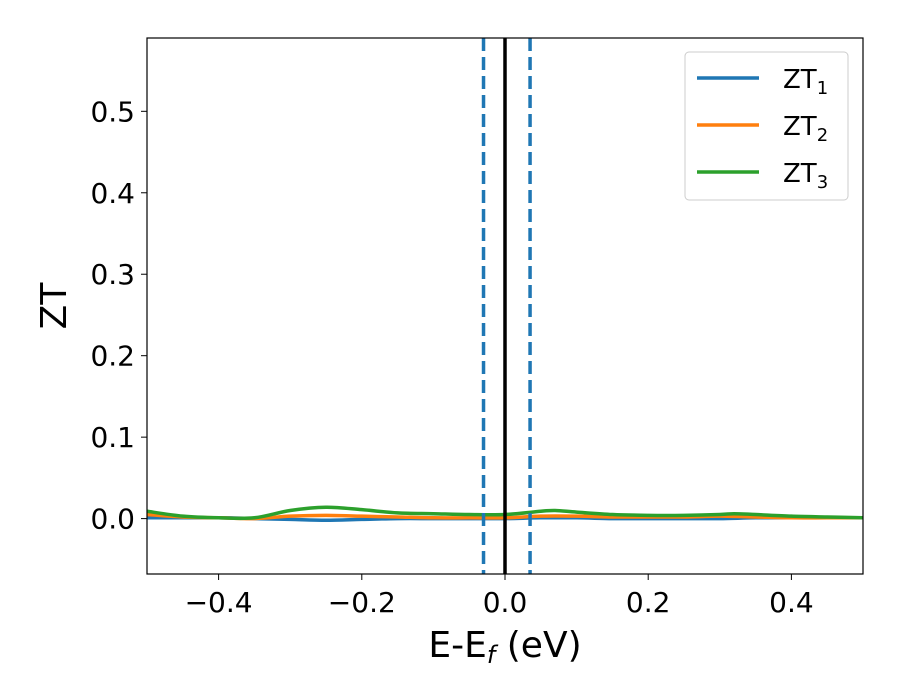 This screenshot has height=700, width=900. Describe the element at coordinates (54, 306) in the screenshot. I see `y-axis-title: ZT` at that location.